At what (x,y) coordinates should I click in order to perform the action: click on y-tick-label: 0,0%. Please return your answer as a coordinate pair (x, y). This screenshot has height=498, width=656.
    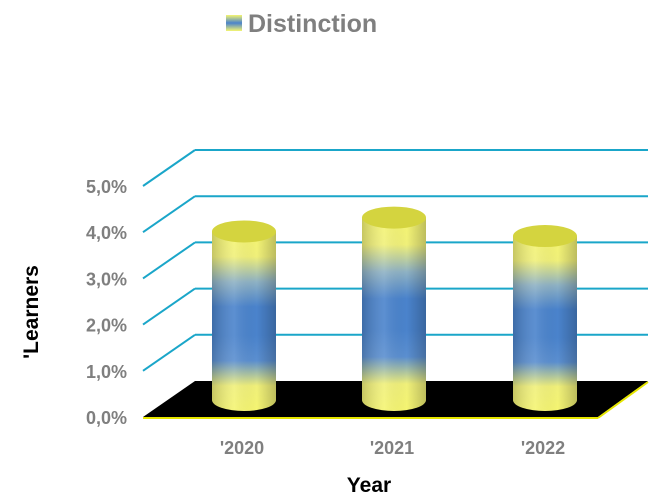
    Looking at the image, I should click on (106, 418).